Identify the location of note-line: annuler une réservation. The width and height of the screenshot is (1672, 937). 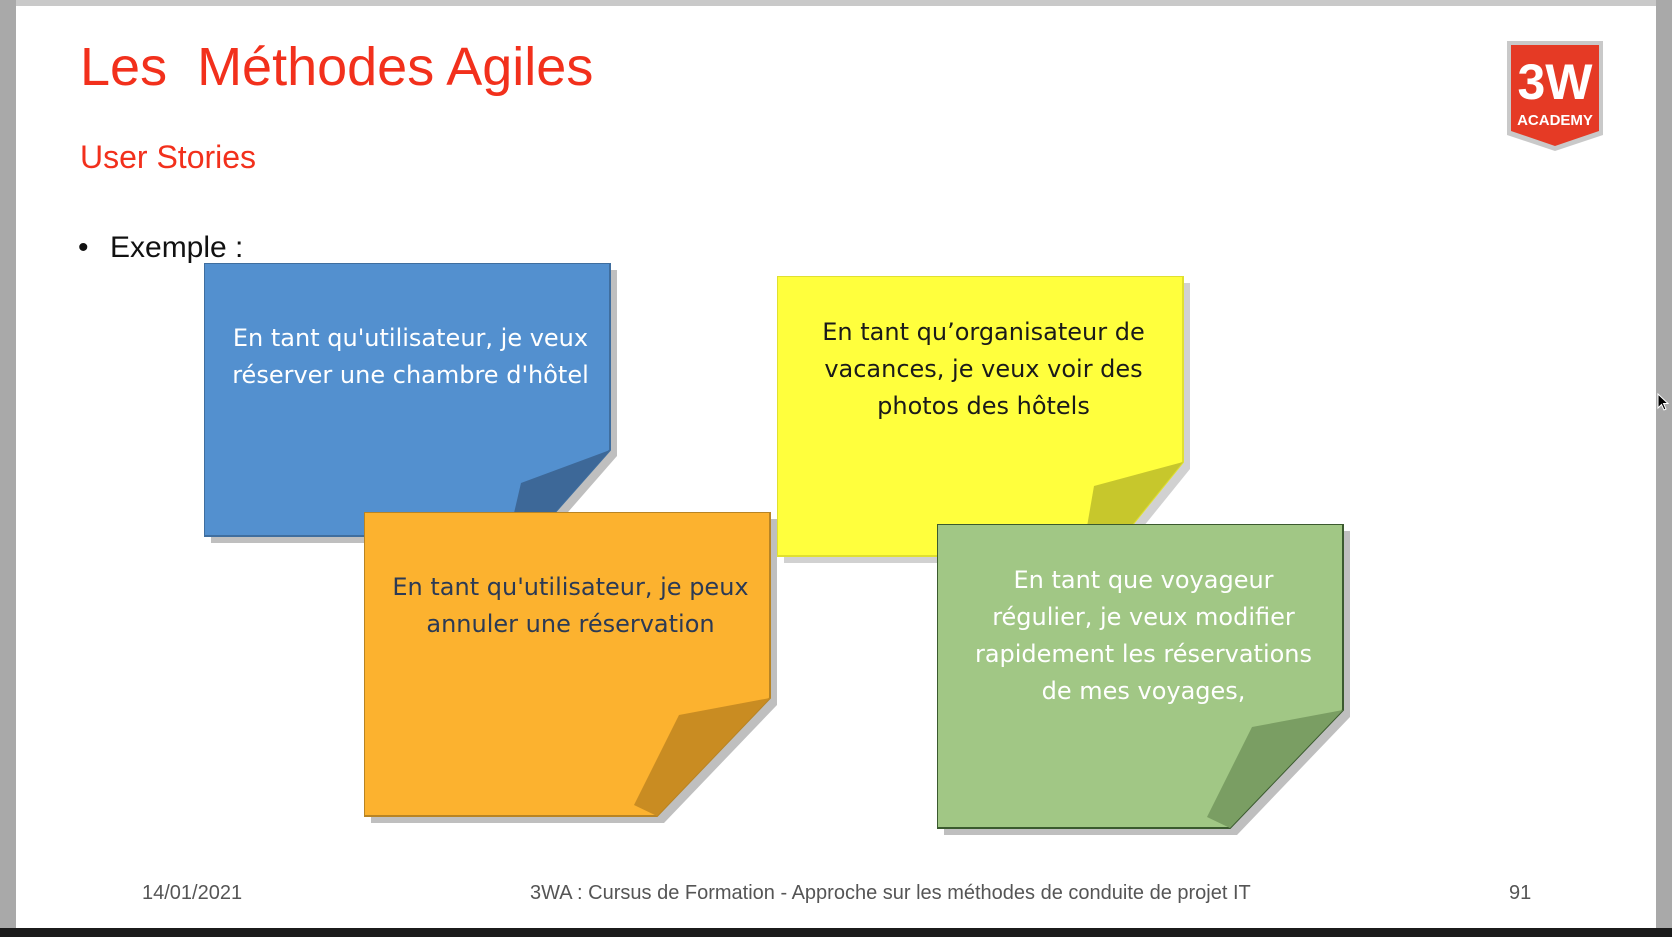
(570, 624).